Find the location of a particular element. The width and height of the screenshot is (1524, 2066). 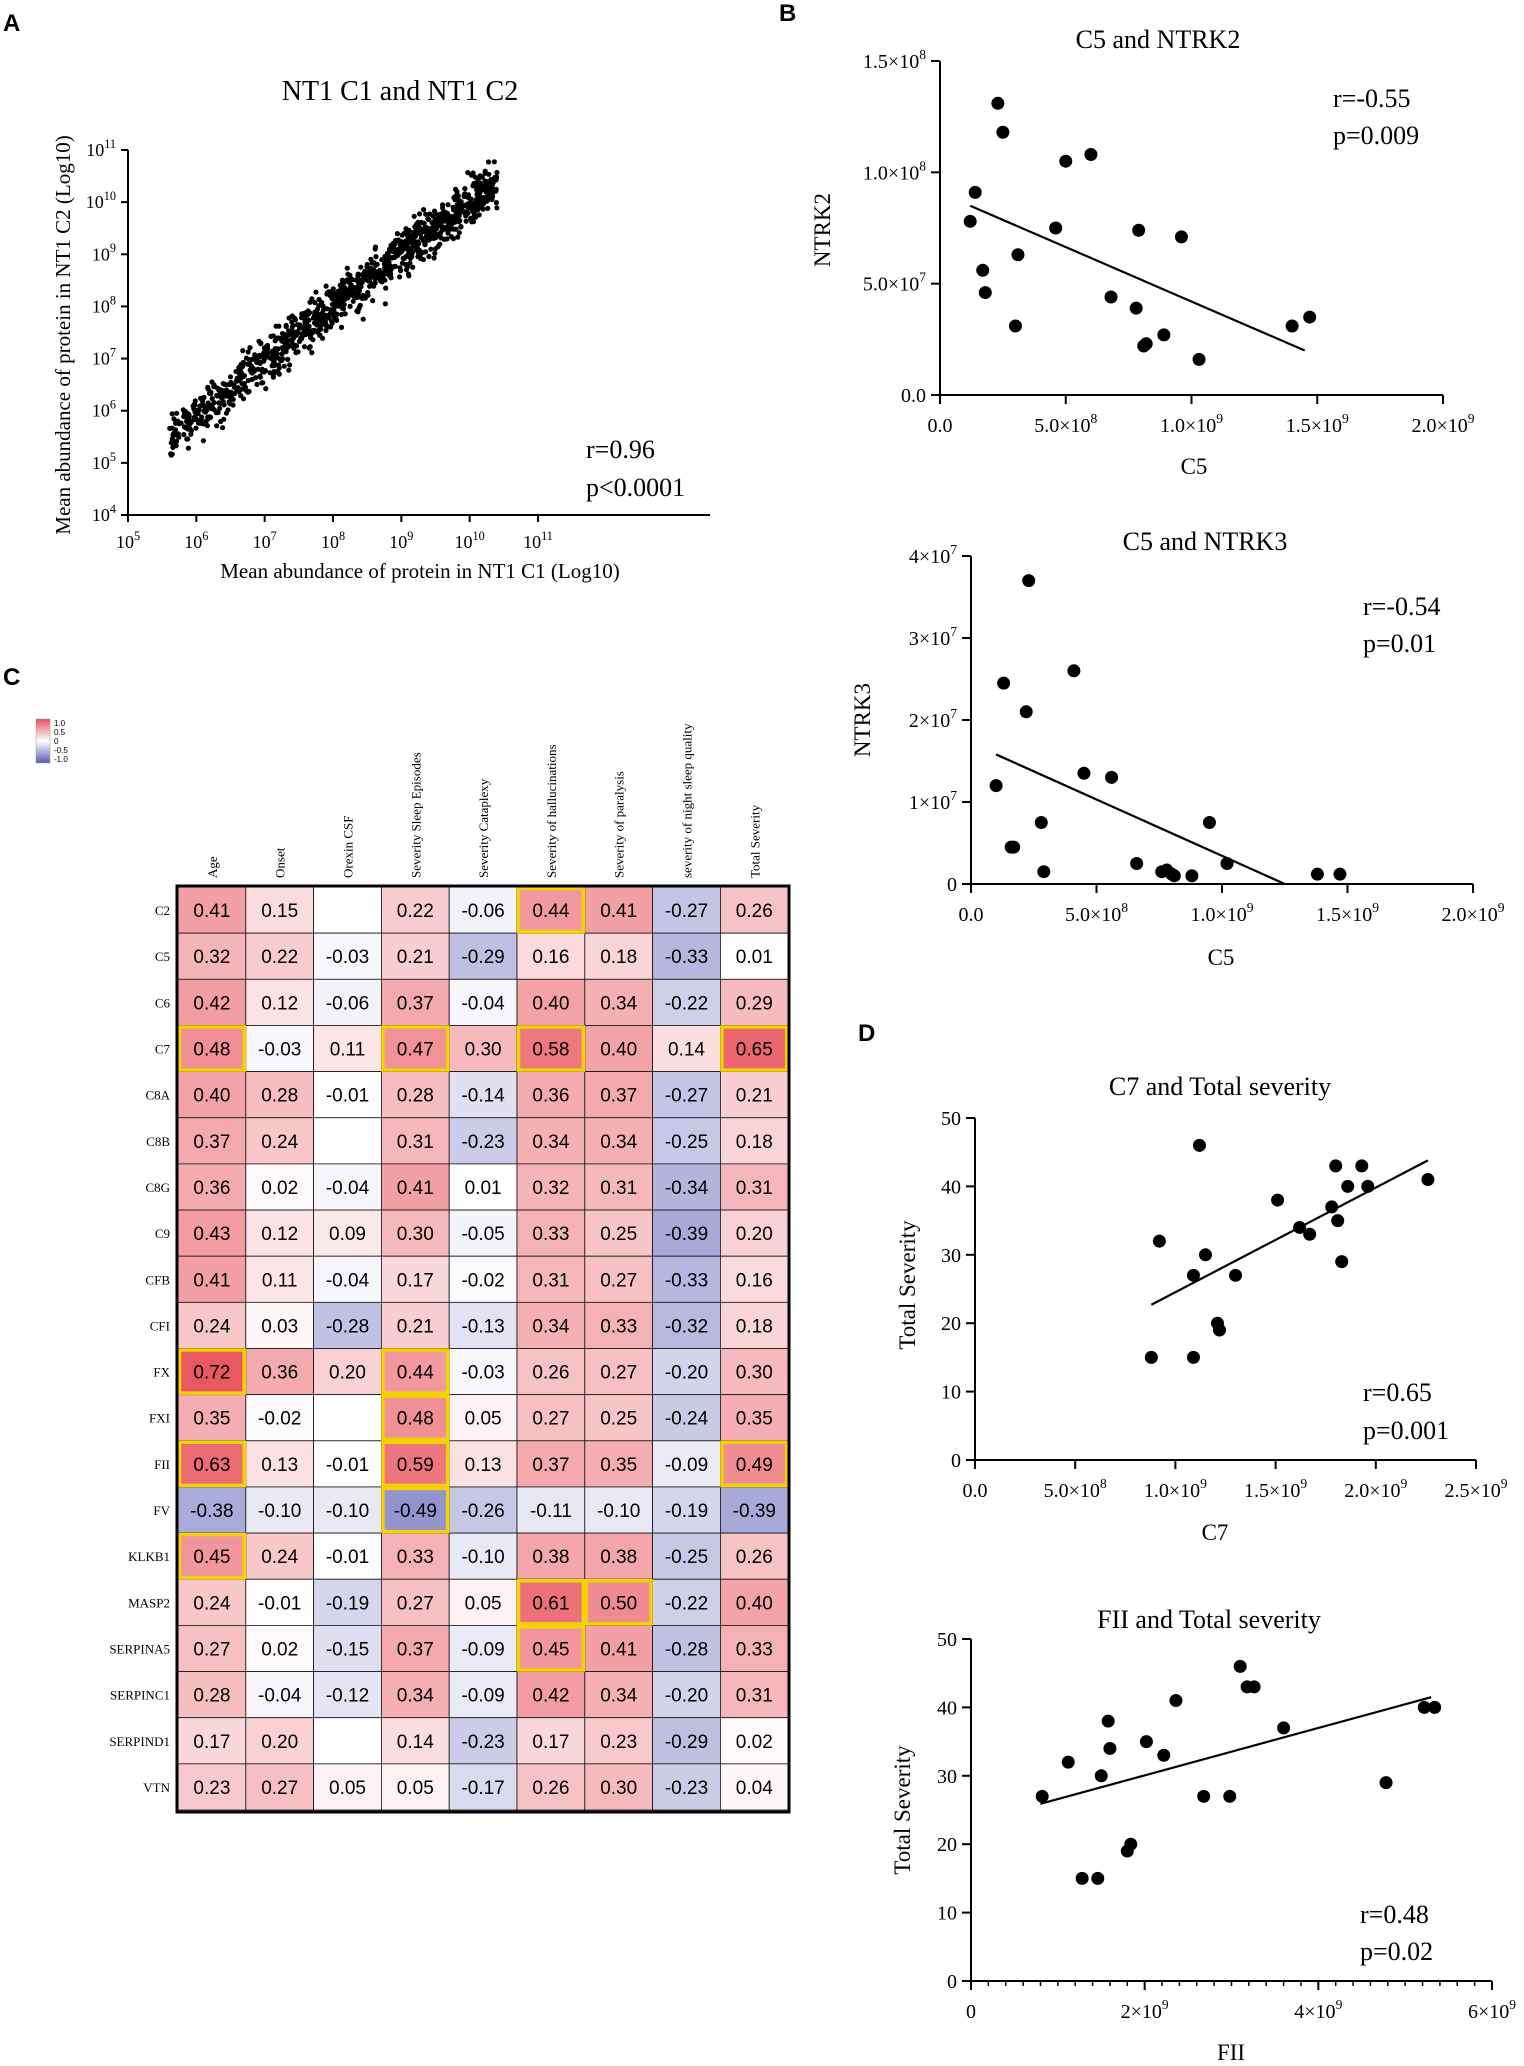

heatmap-cell-value: -0.01 is located at coordinates (347, 1096).